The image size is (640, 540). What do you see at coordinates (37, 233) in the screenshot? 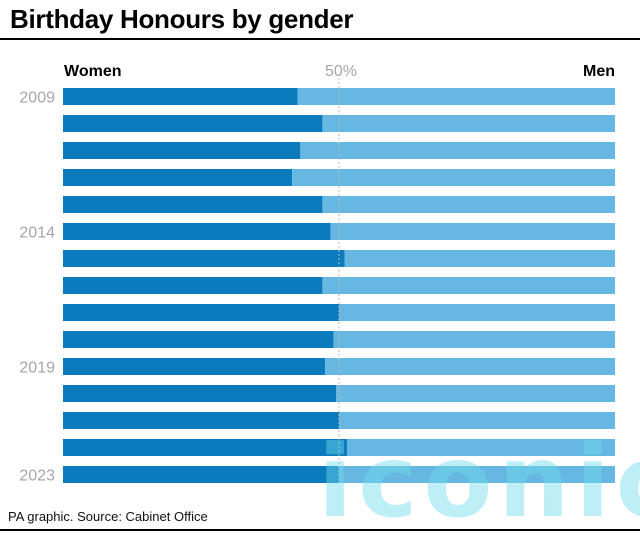
I see `year-tick-label: 2014` at bounding box center [37, 233].